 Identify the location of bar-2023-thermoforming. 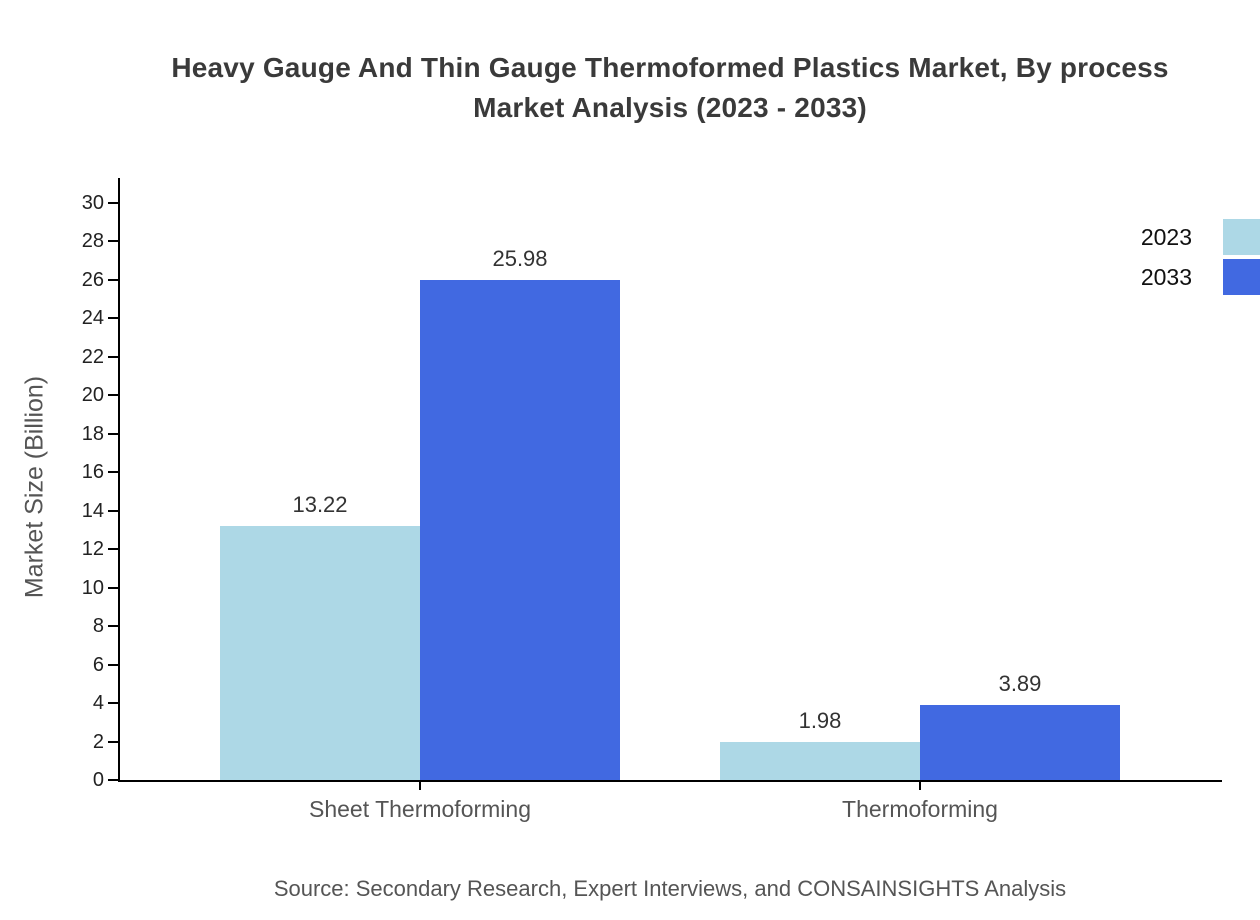
(820, 760).